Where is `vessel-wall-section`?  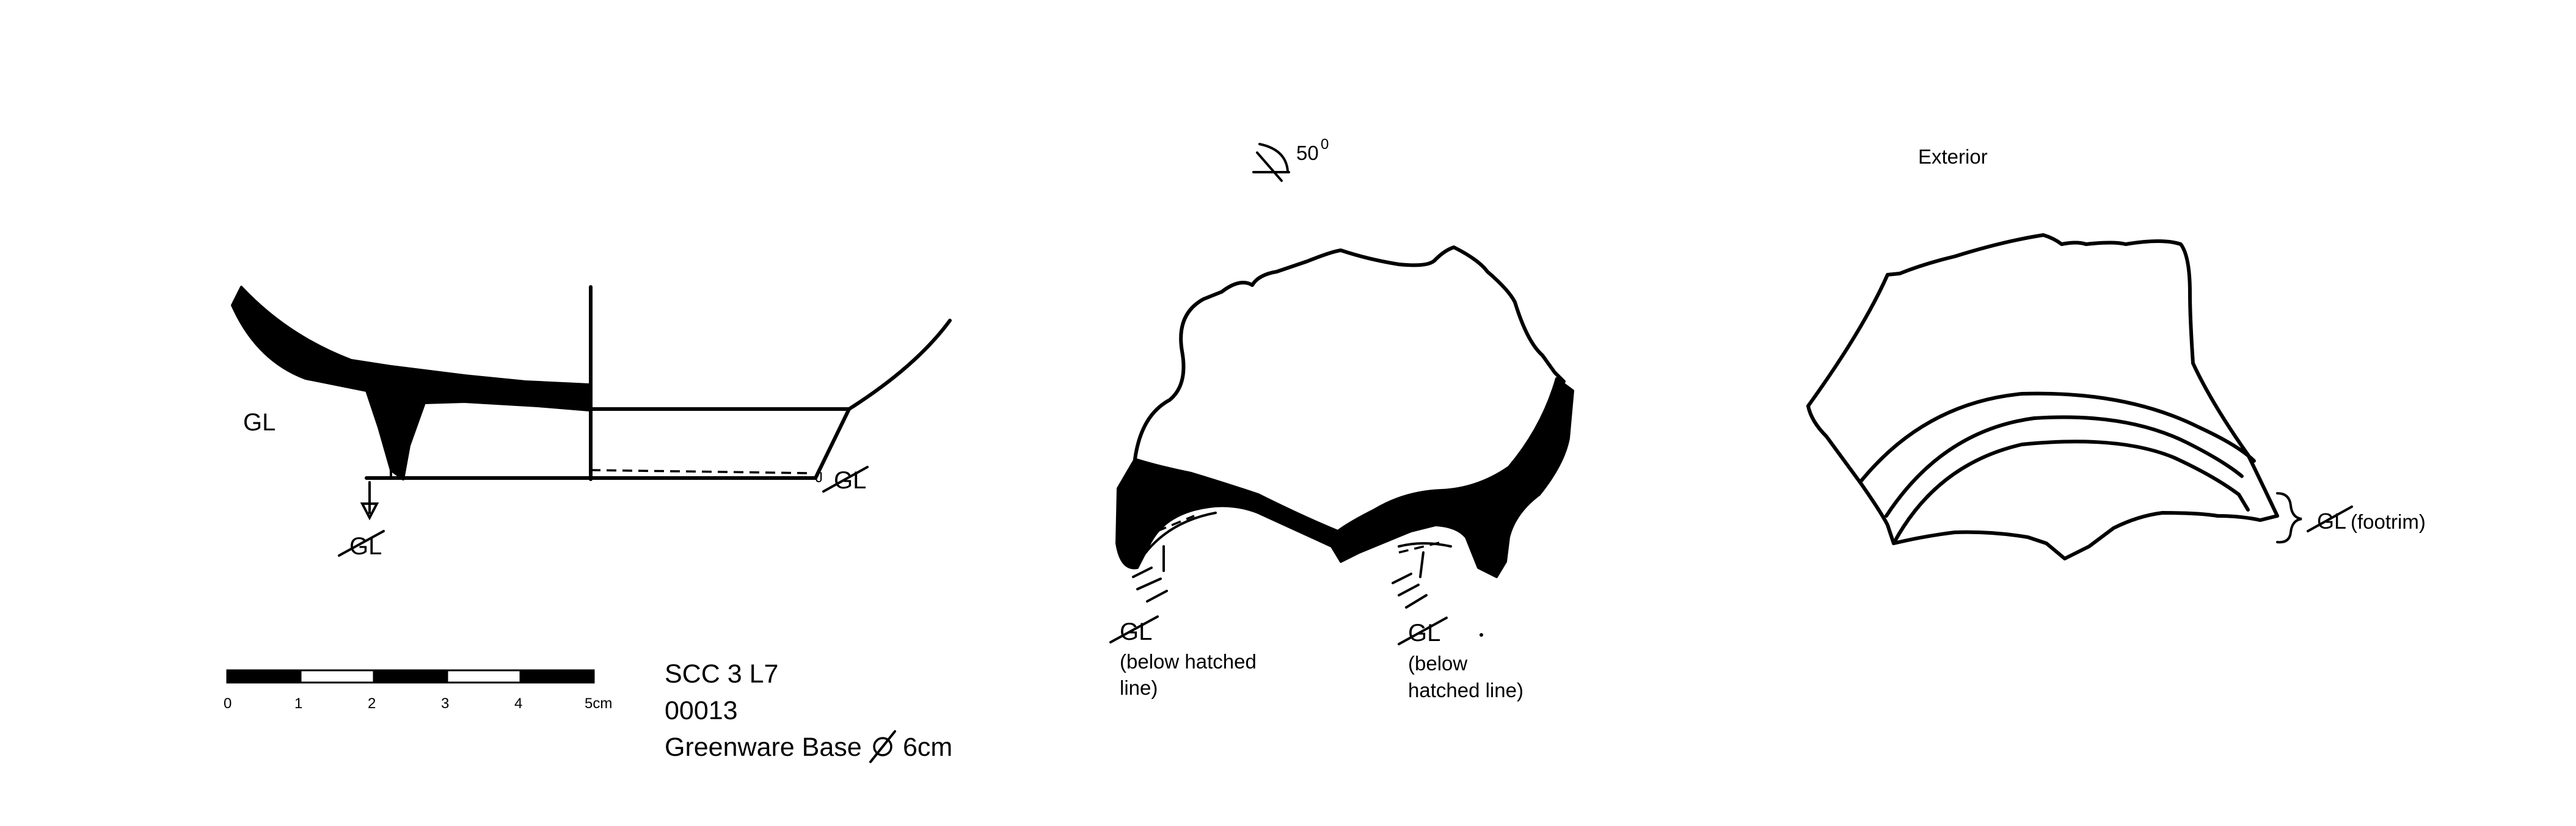 vessel-wall-section is located at coordinates (411, 383).